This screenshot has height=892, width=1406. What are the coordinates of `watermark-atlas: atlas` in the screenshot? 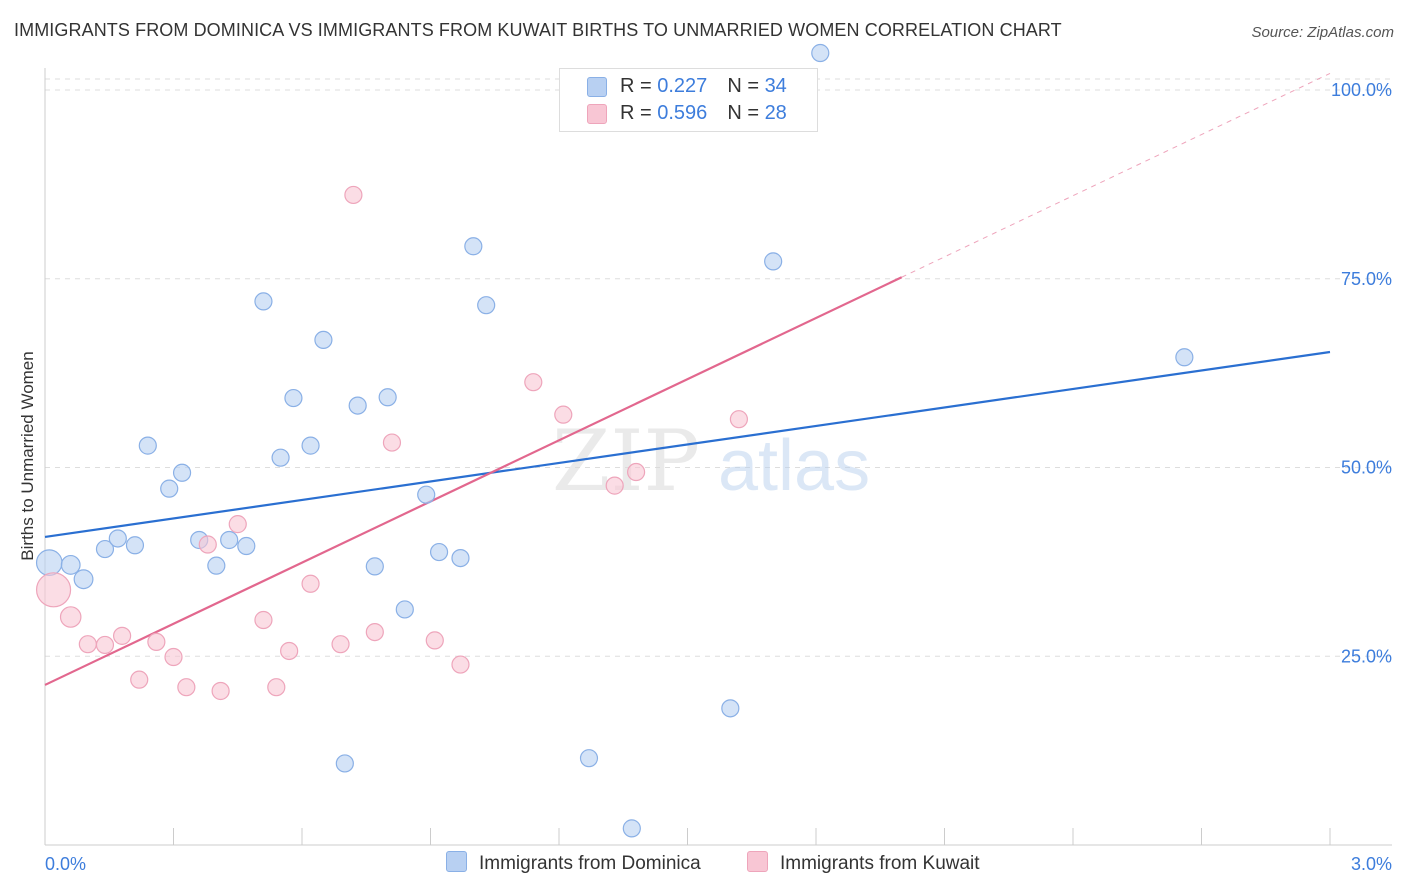 It's located at (794, 466).